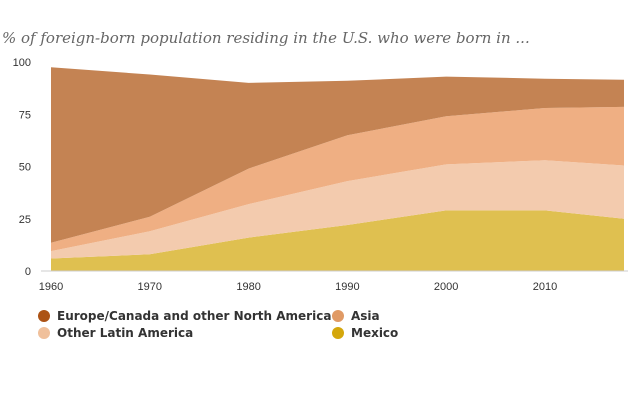  Describe the element at coordinates (365, 316) in the screenshot. I see `legend-label-asia: Asia` at that location.